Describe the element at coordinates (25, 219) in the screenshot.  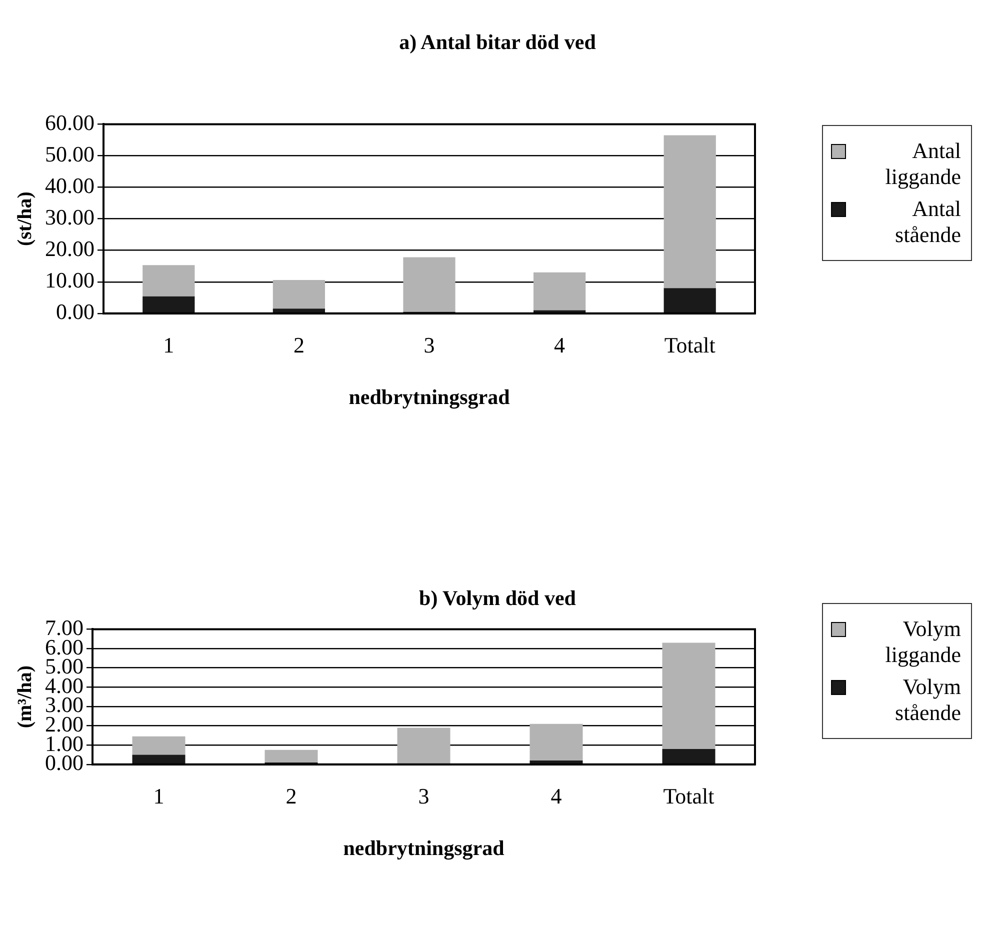
I see `y-axis-title: (st/ha)` at that location.